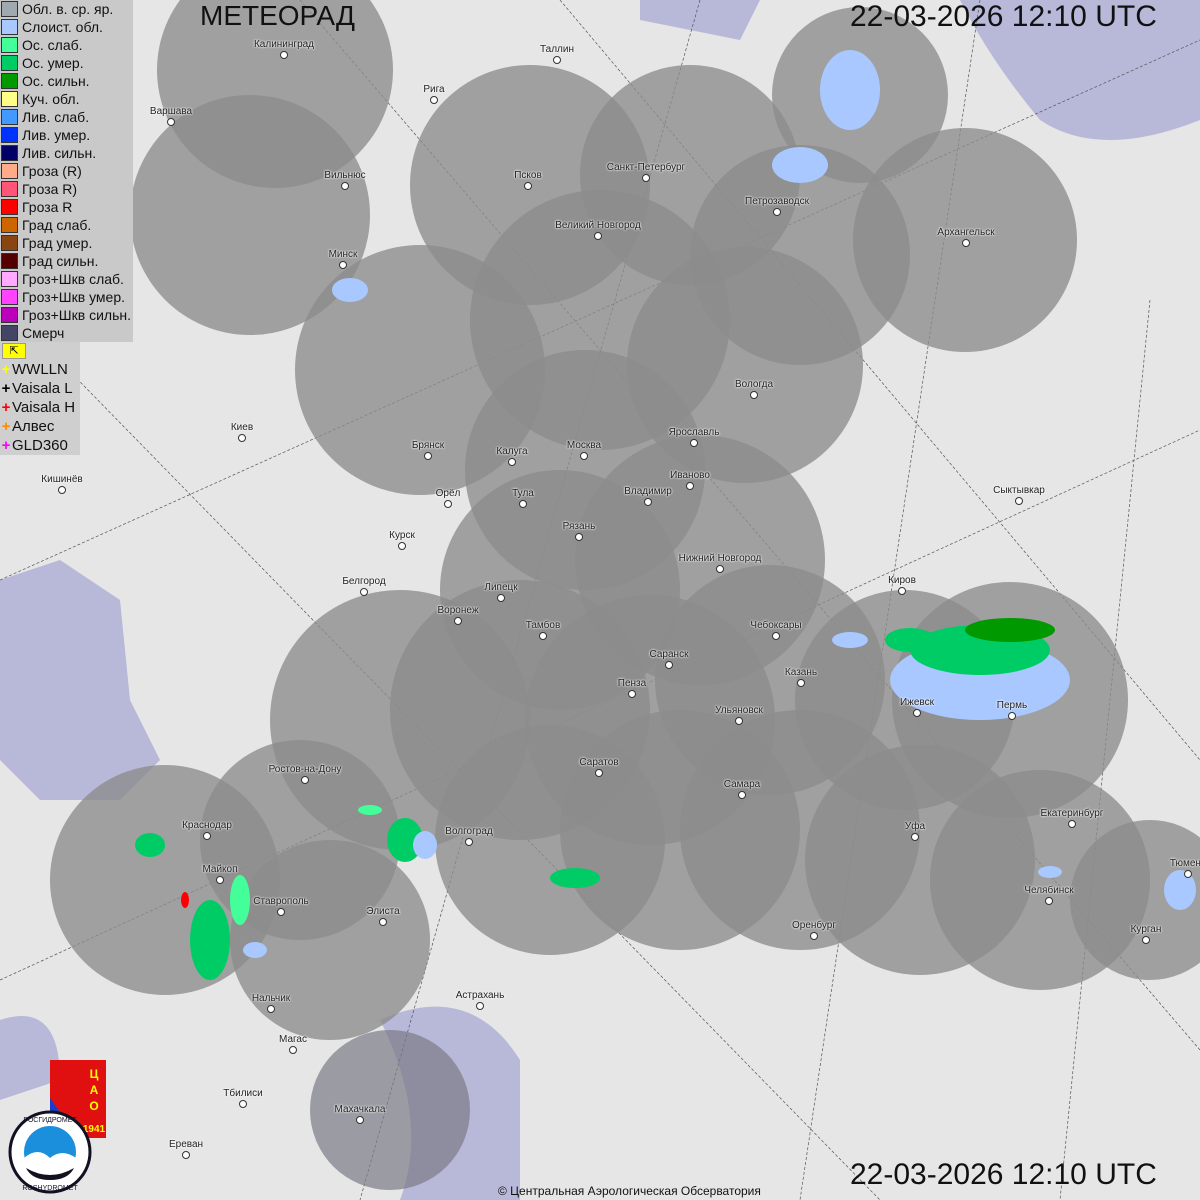 This screenshot has height=1200, width=1200. I want to click on city-label: Саратов, so click(599, 762).